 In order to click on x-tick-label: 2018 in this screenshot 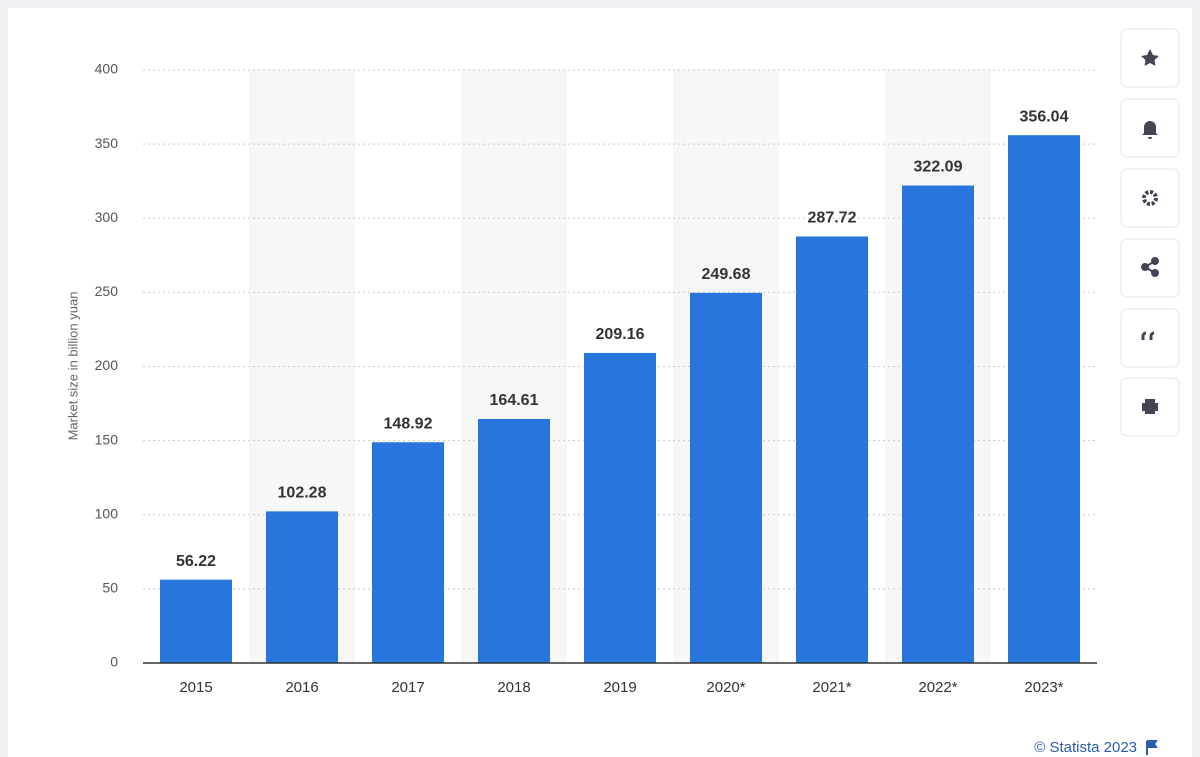, I will do `click(513, 687)`.